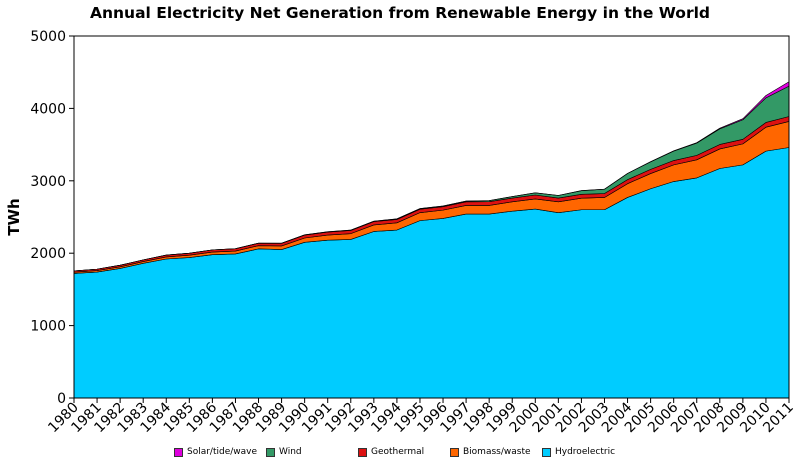  Describe the element at coordinates (290, 452) in the screenshot. I see `legend-label: Wind` at that location.